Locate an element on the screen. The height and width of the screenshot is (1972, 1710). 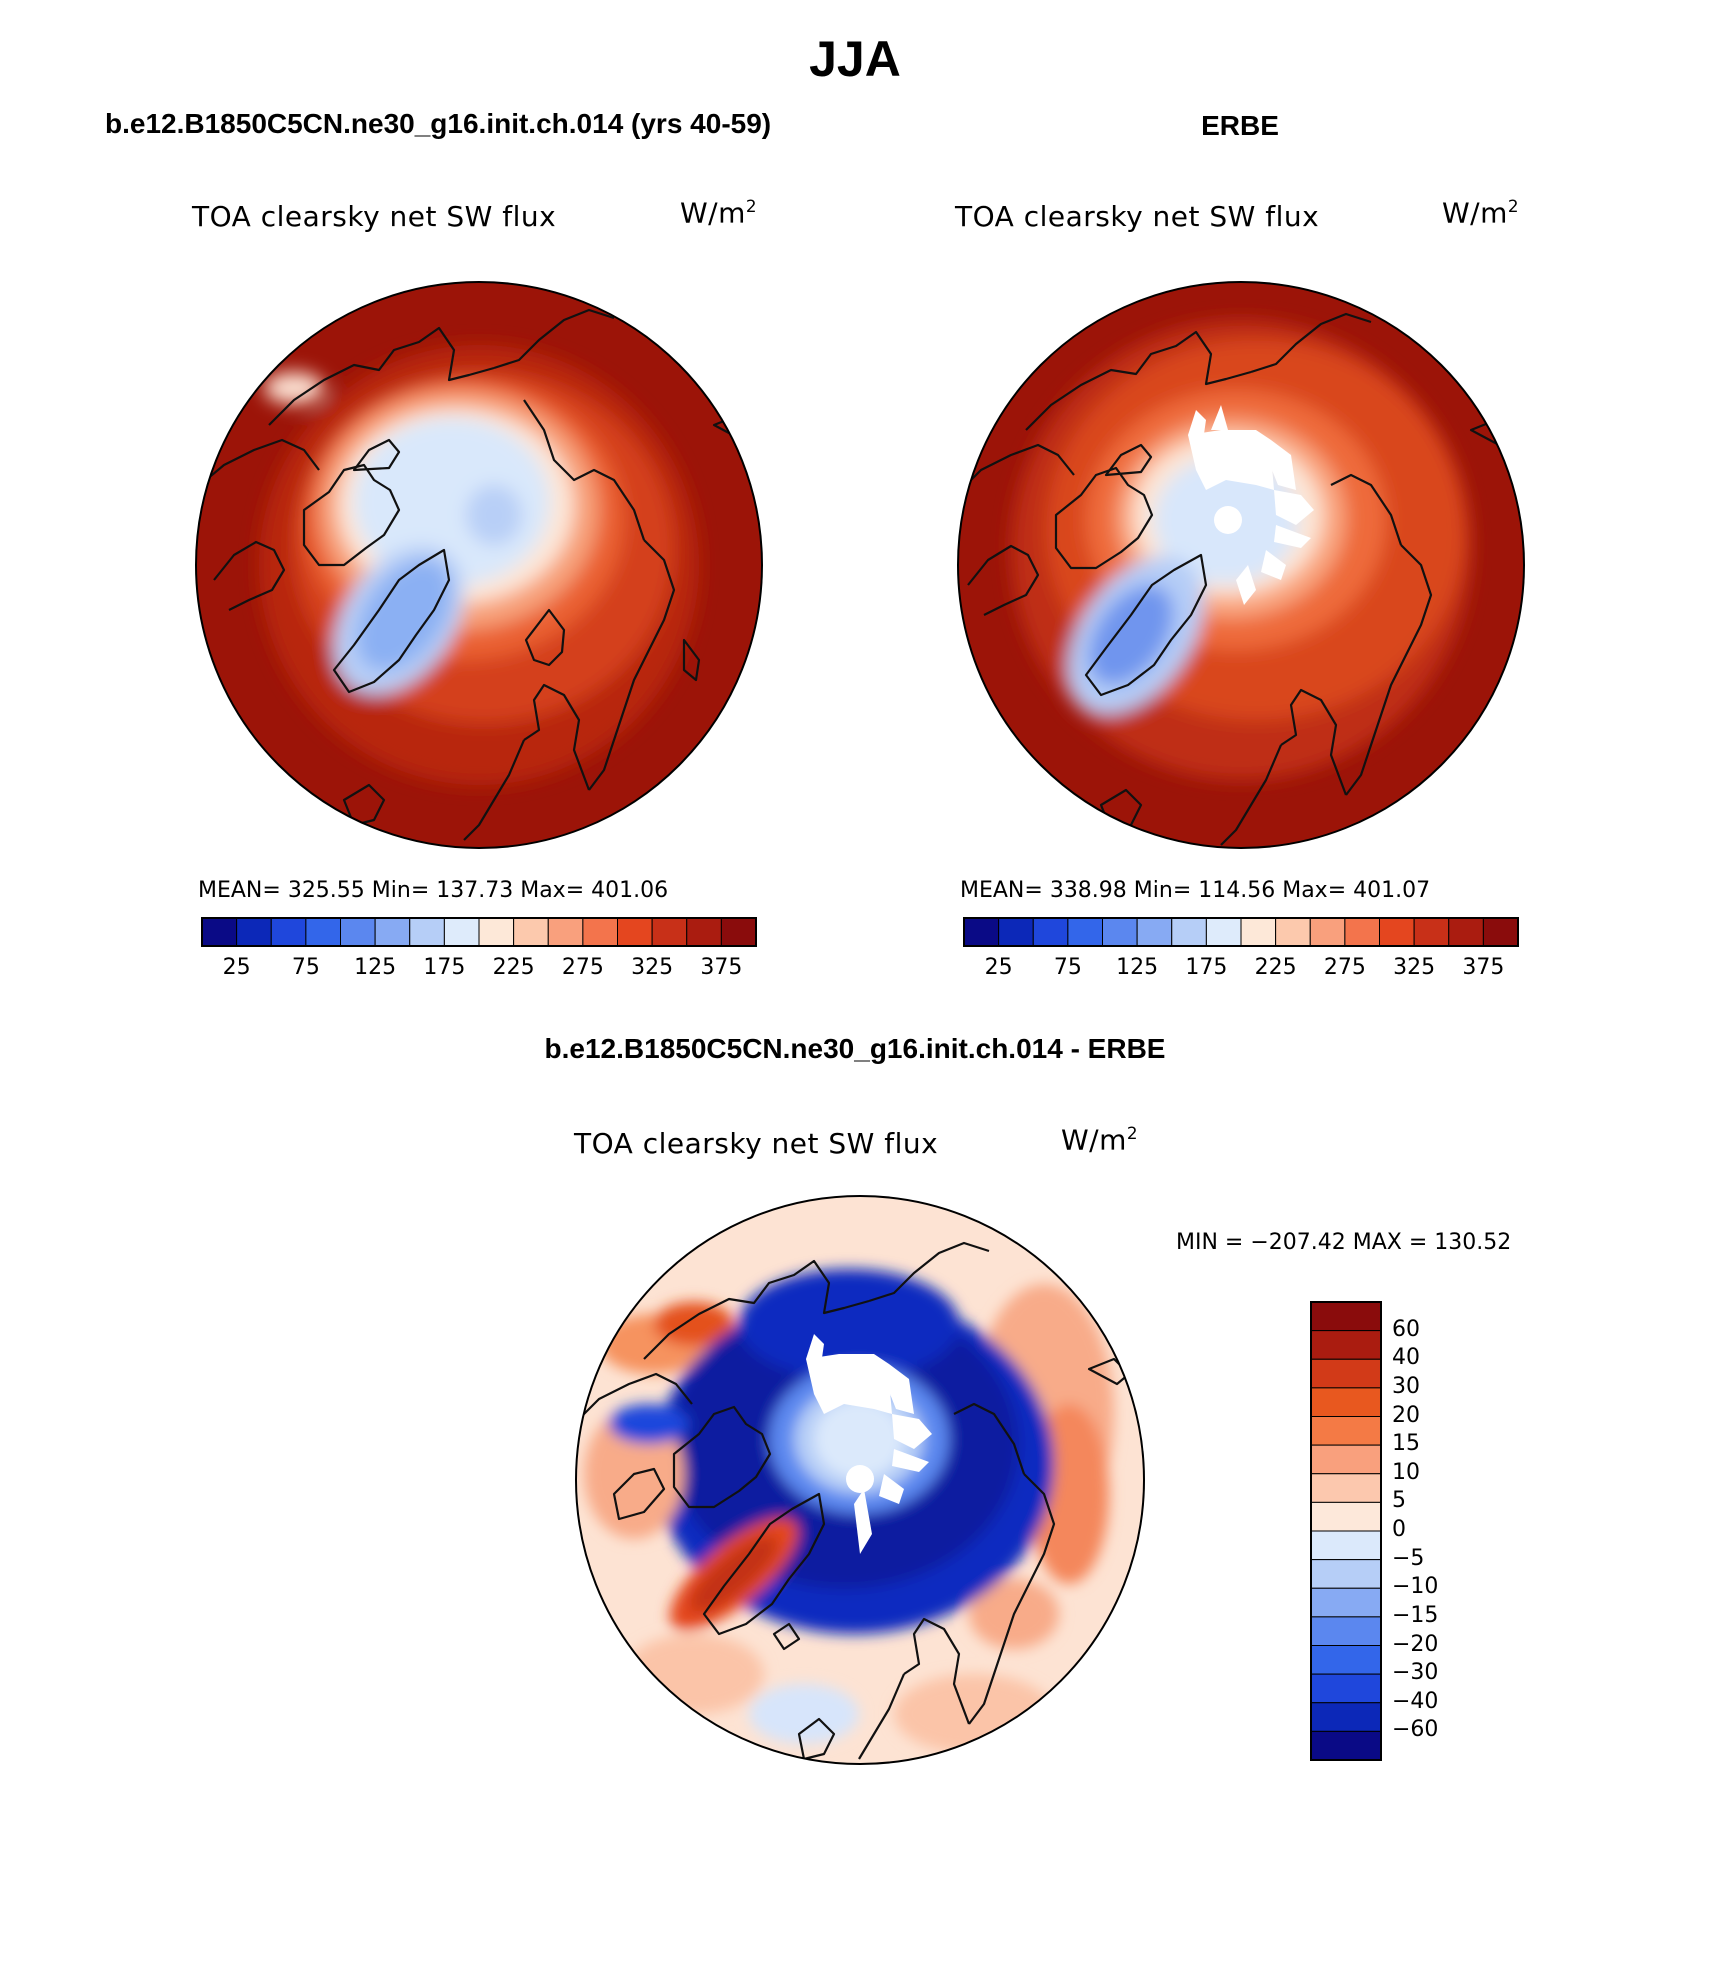
obs-variable-label: TOA clearsky net SW flux is located at coordinates (1137, 216).